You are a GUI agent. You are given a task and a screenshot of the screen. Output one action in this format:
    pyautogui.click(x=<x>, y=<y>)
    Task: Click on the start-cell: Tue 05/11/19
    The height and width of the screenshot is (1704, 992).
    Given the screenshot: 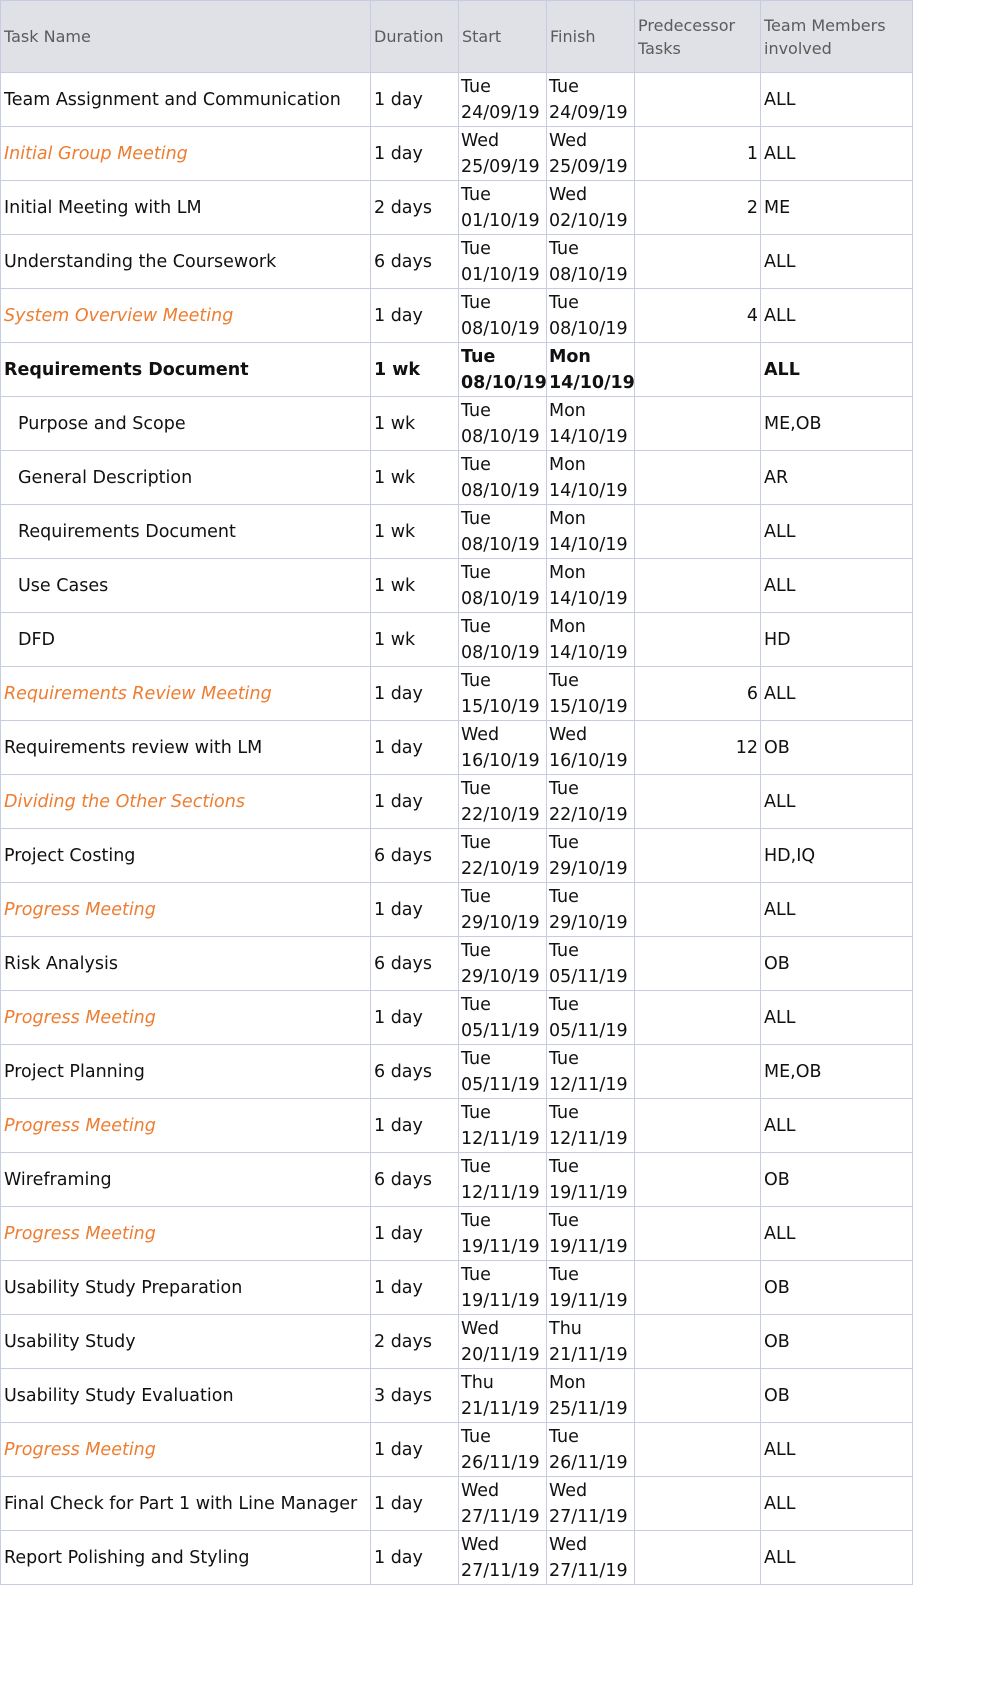 What is the action you would take?
    pyautogui.click(x=502, y=1017)
    